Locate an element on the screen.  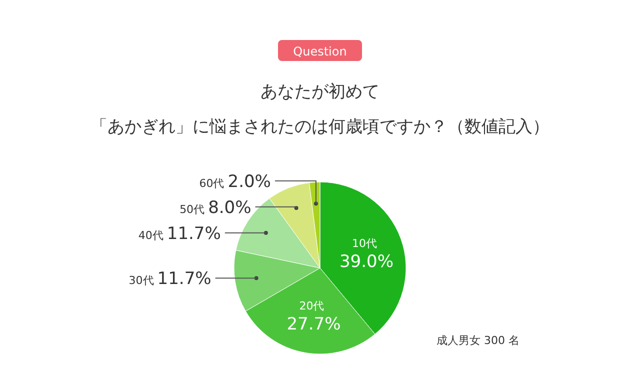
slice-label: 30代 is located at coordinates (143, 281).